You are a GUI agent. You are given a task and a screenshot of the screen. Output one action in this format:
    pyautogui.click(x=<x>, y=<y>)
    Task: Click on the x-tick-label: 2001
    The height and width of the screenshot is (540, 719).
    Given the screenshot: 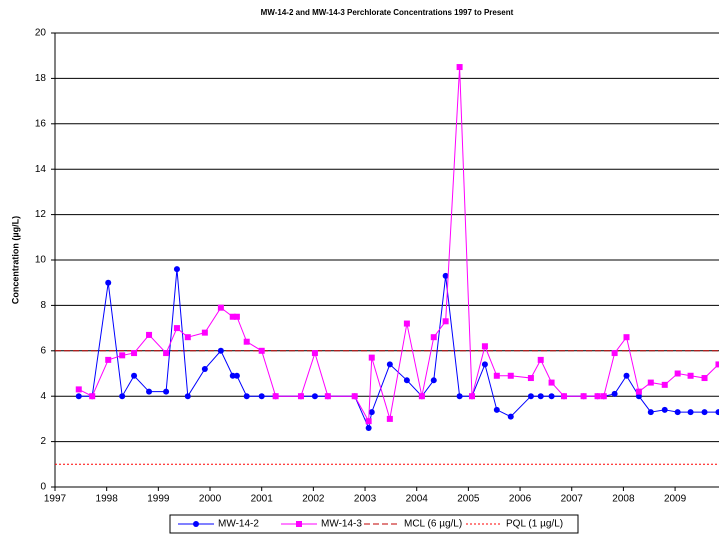 What is the action you would take?
    pyautogui.click(x=262, y=499)
    